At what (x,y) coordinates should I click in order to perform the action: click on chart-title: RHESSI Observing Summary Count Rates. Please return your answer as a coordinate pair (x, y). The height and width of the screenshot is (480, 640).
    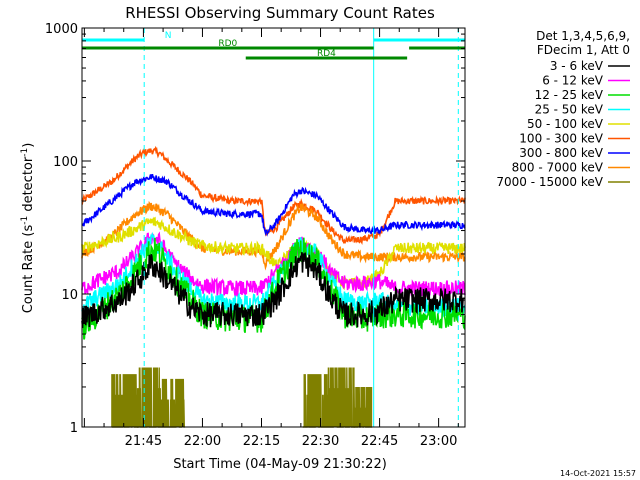
    Looking at the image, I should click on (280, 13).